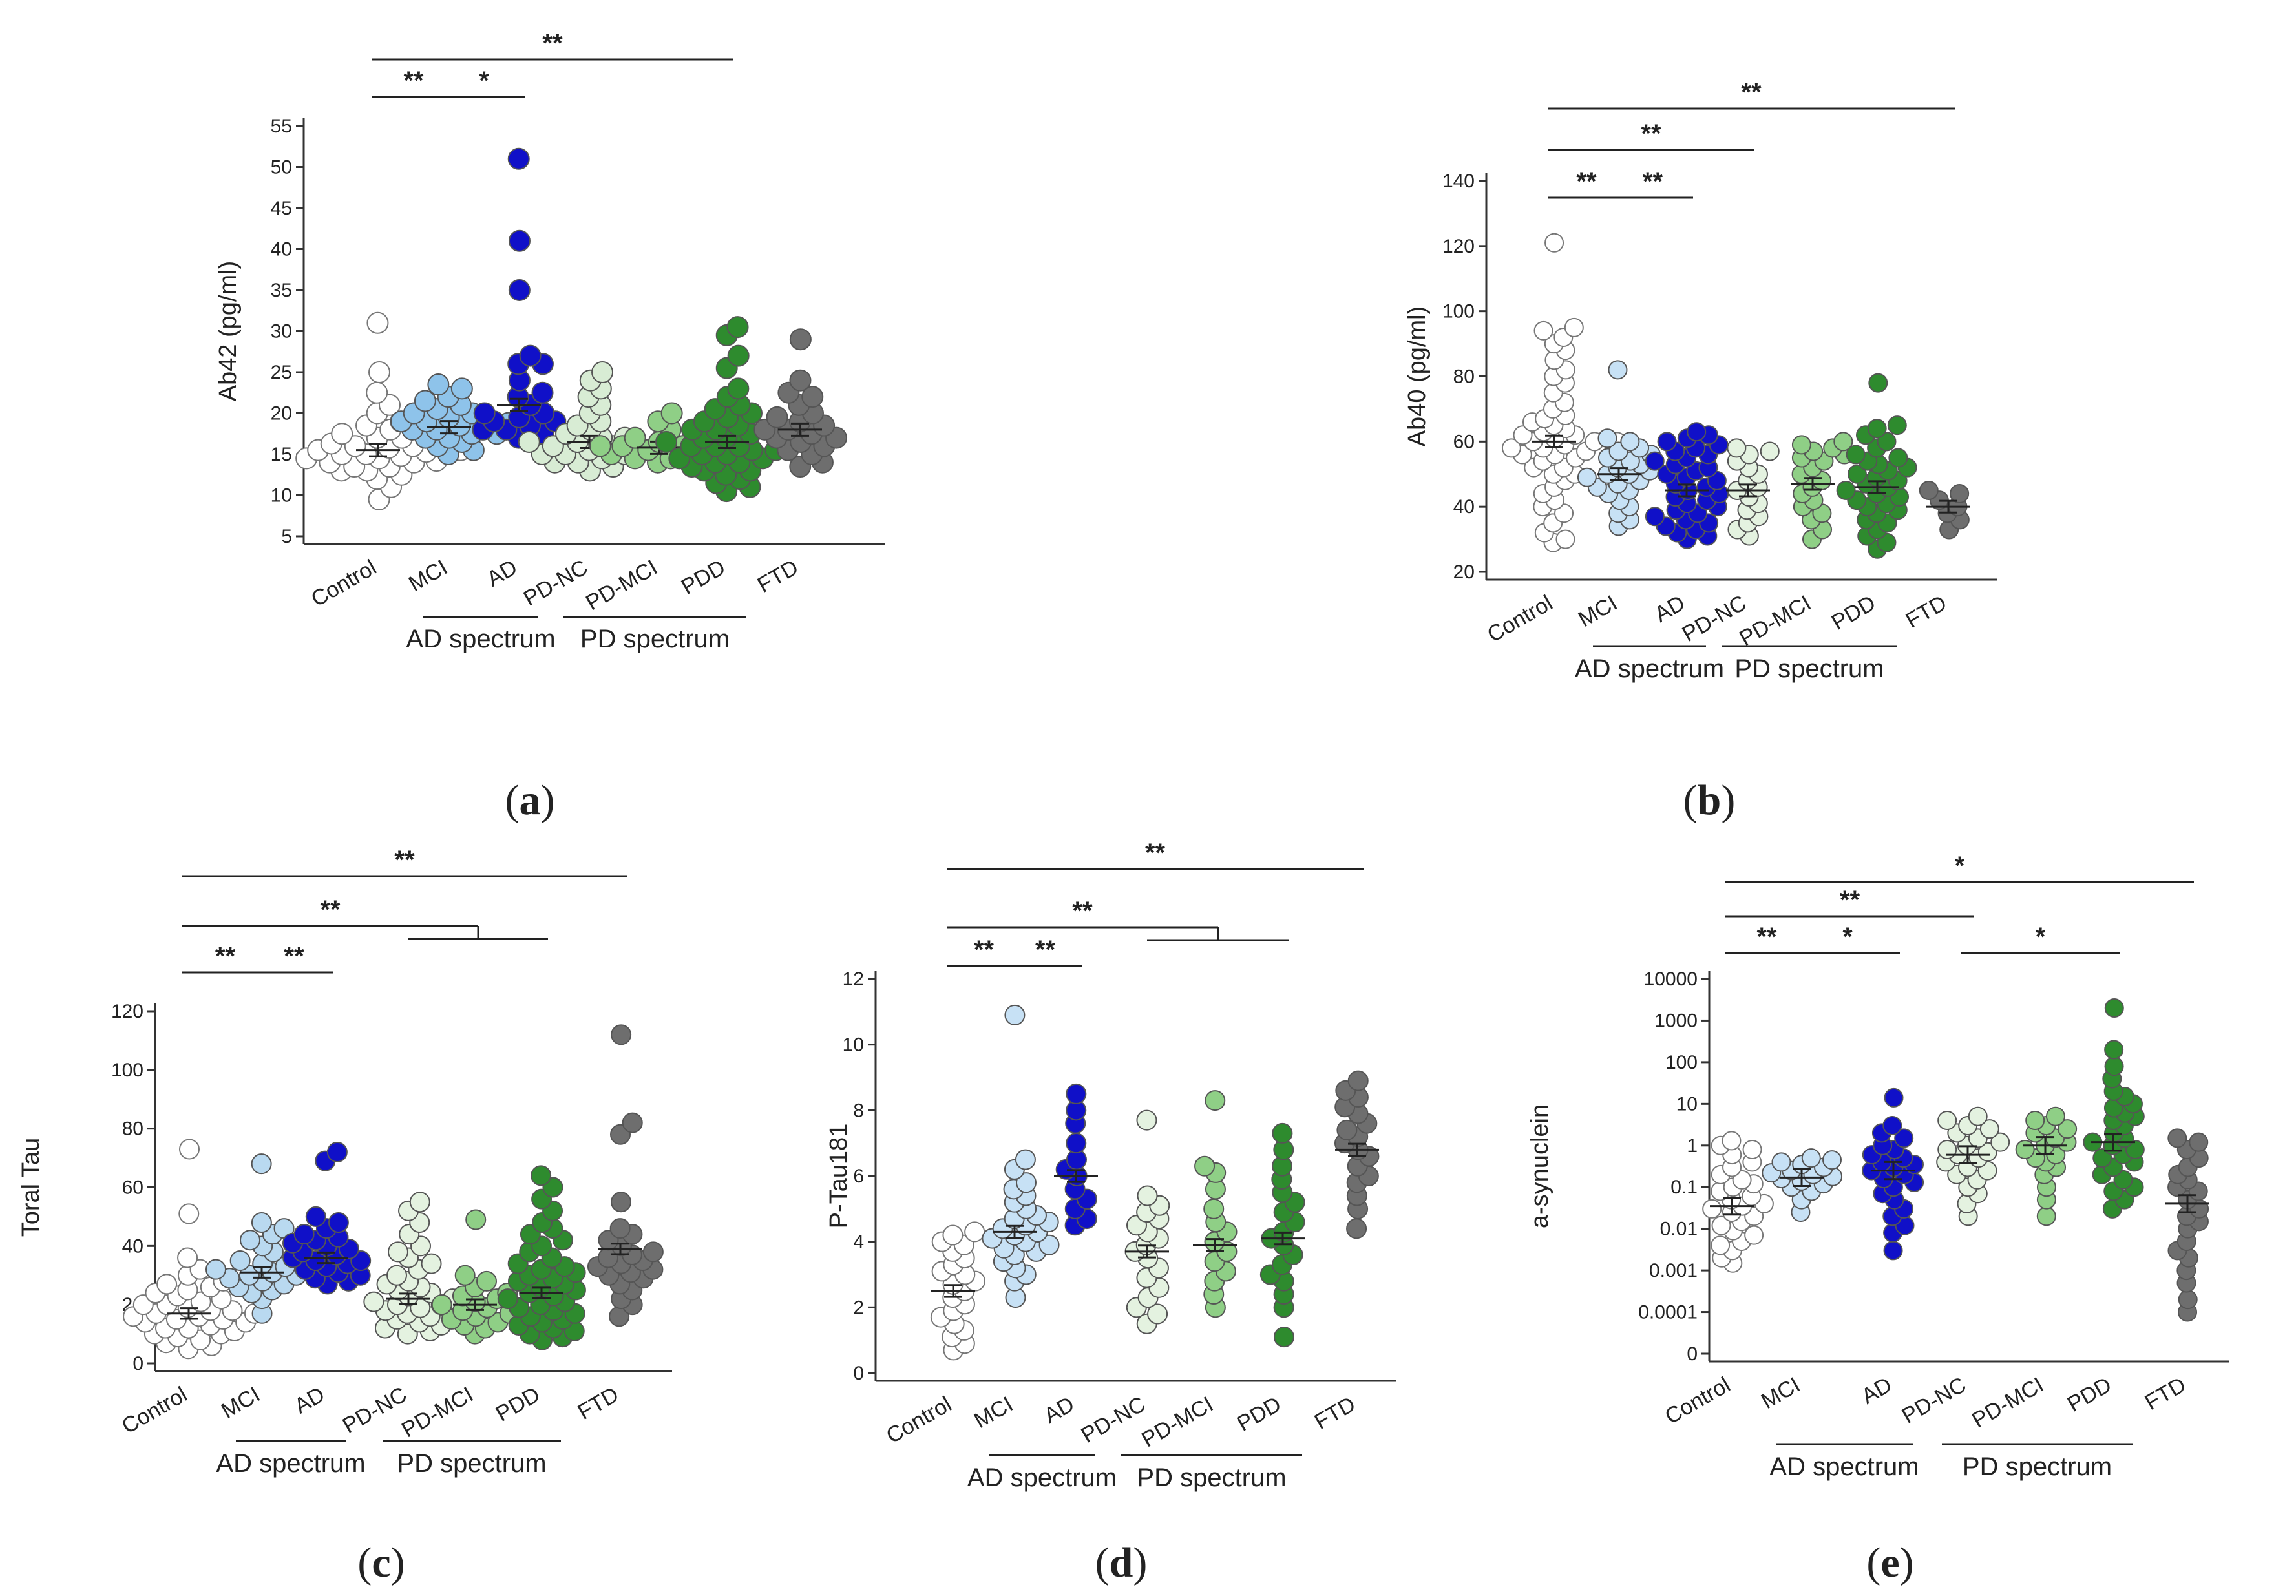 The height and width of the screenshot is (1596, 2296). Describe the element at coordinates (622, 585) in the screenshot. I see `category-label: PD-MCI` at that location.